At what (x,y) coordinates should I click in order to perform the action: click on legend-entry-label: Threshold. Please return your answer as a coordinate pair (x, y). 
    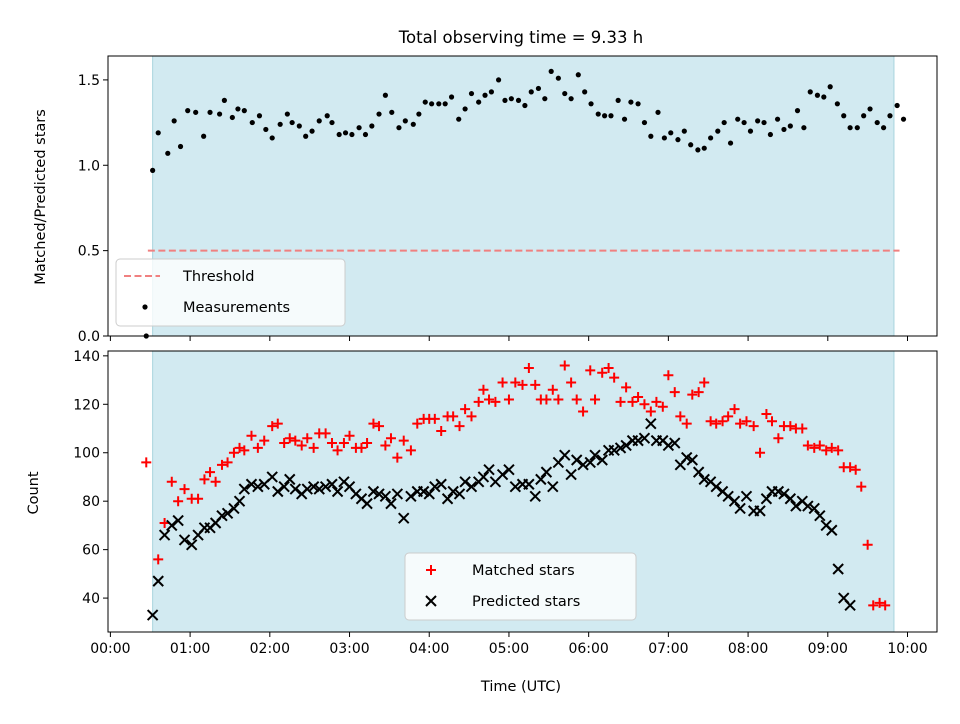
    Looking at the image, I should click on (218, 277).